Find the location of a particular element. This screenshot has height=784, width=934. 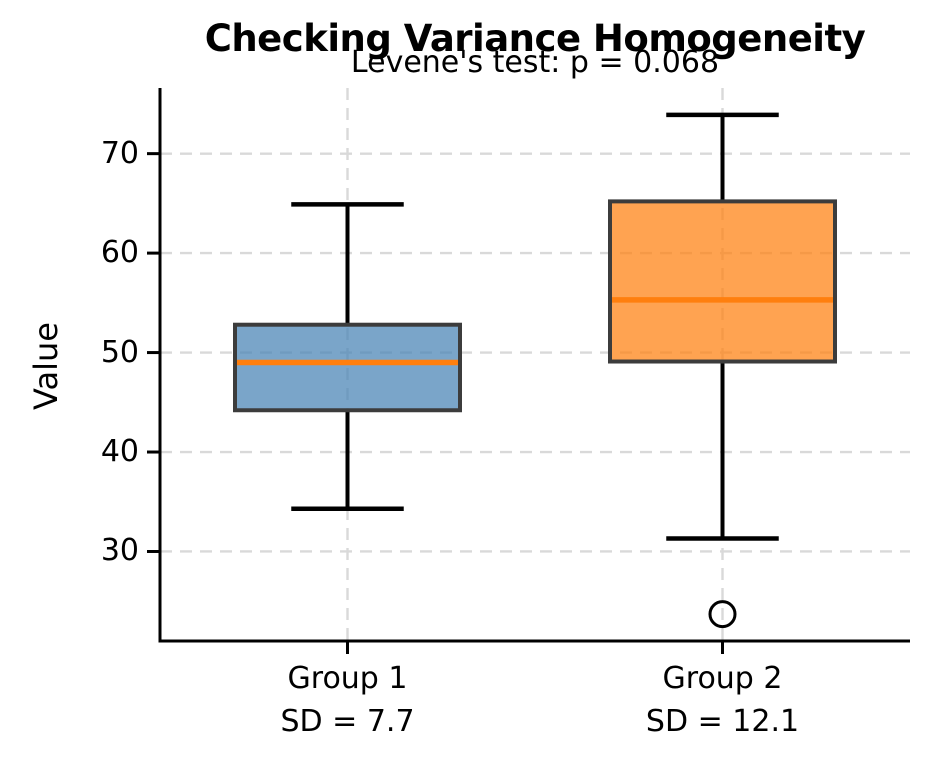

y-tick-label: 70 is located at coordinates (119, 153).